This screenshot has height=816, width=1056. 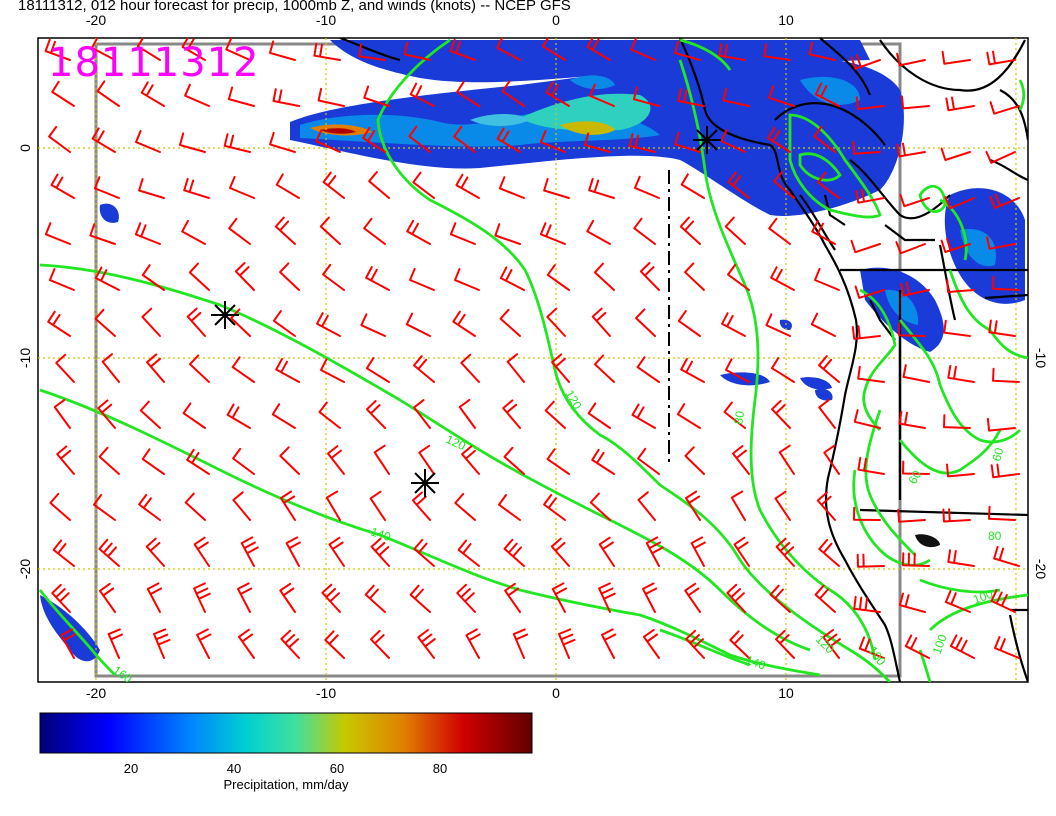 I want to click on date-stamp: 18111312, so click(x=154, y=63).